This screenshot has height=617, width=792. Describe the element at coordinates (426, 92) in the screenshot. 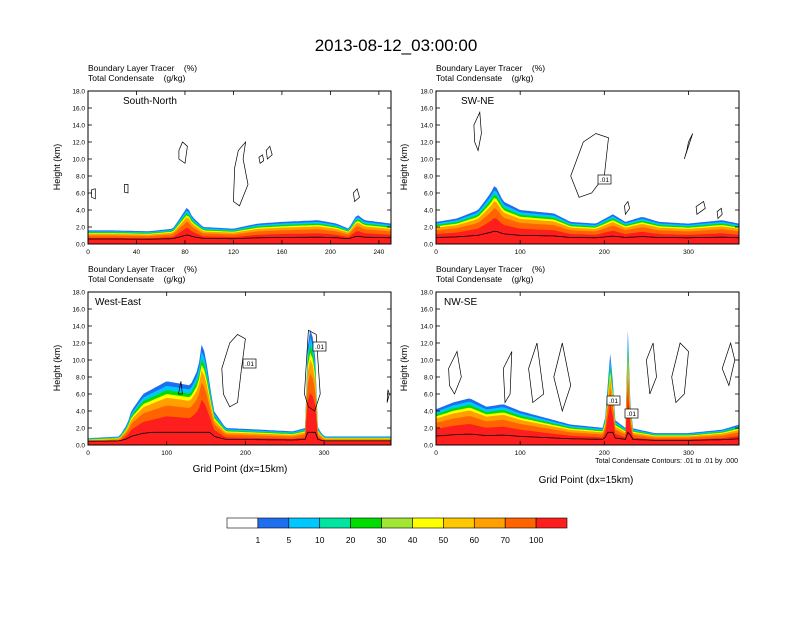

I see `y-tick-label: 18.0` at that location.